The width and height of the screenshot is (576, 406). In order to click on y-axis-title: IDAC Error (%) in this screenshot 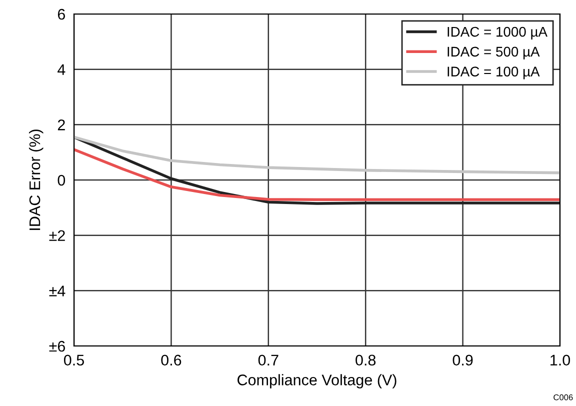, I will do `click(36, 180)`.